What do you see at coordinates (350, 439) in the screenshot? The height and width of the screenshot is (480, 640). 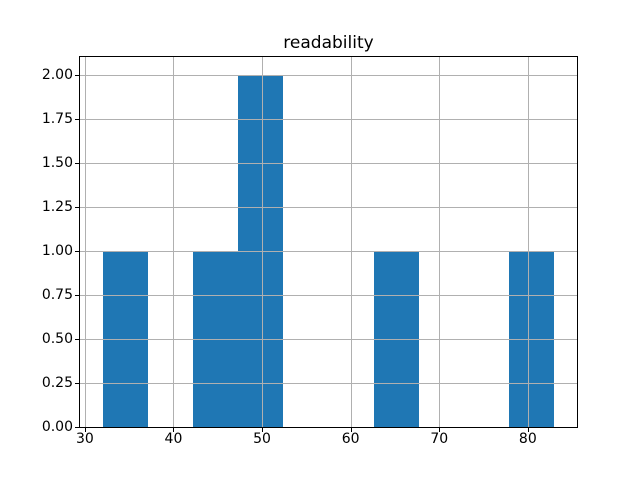 I see `x-tick-label: 60` at bounding box center [350, 439].